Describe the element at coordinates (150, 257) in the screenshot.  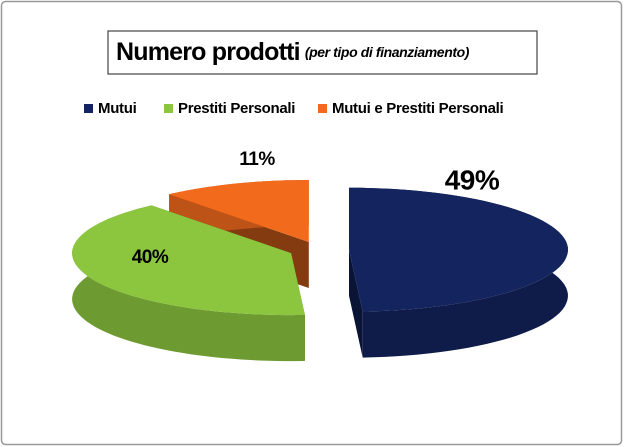
I see `data-label: 40%` at that location.